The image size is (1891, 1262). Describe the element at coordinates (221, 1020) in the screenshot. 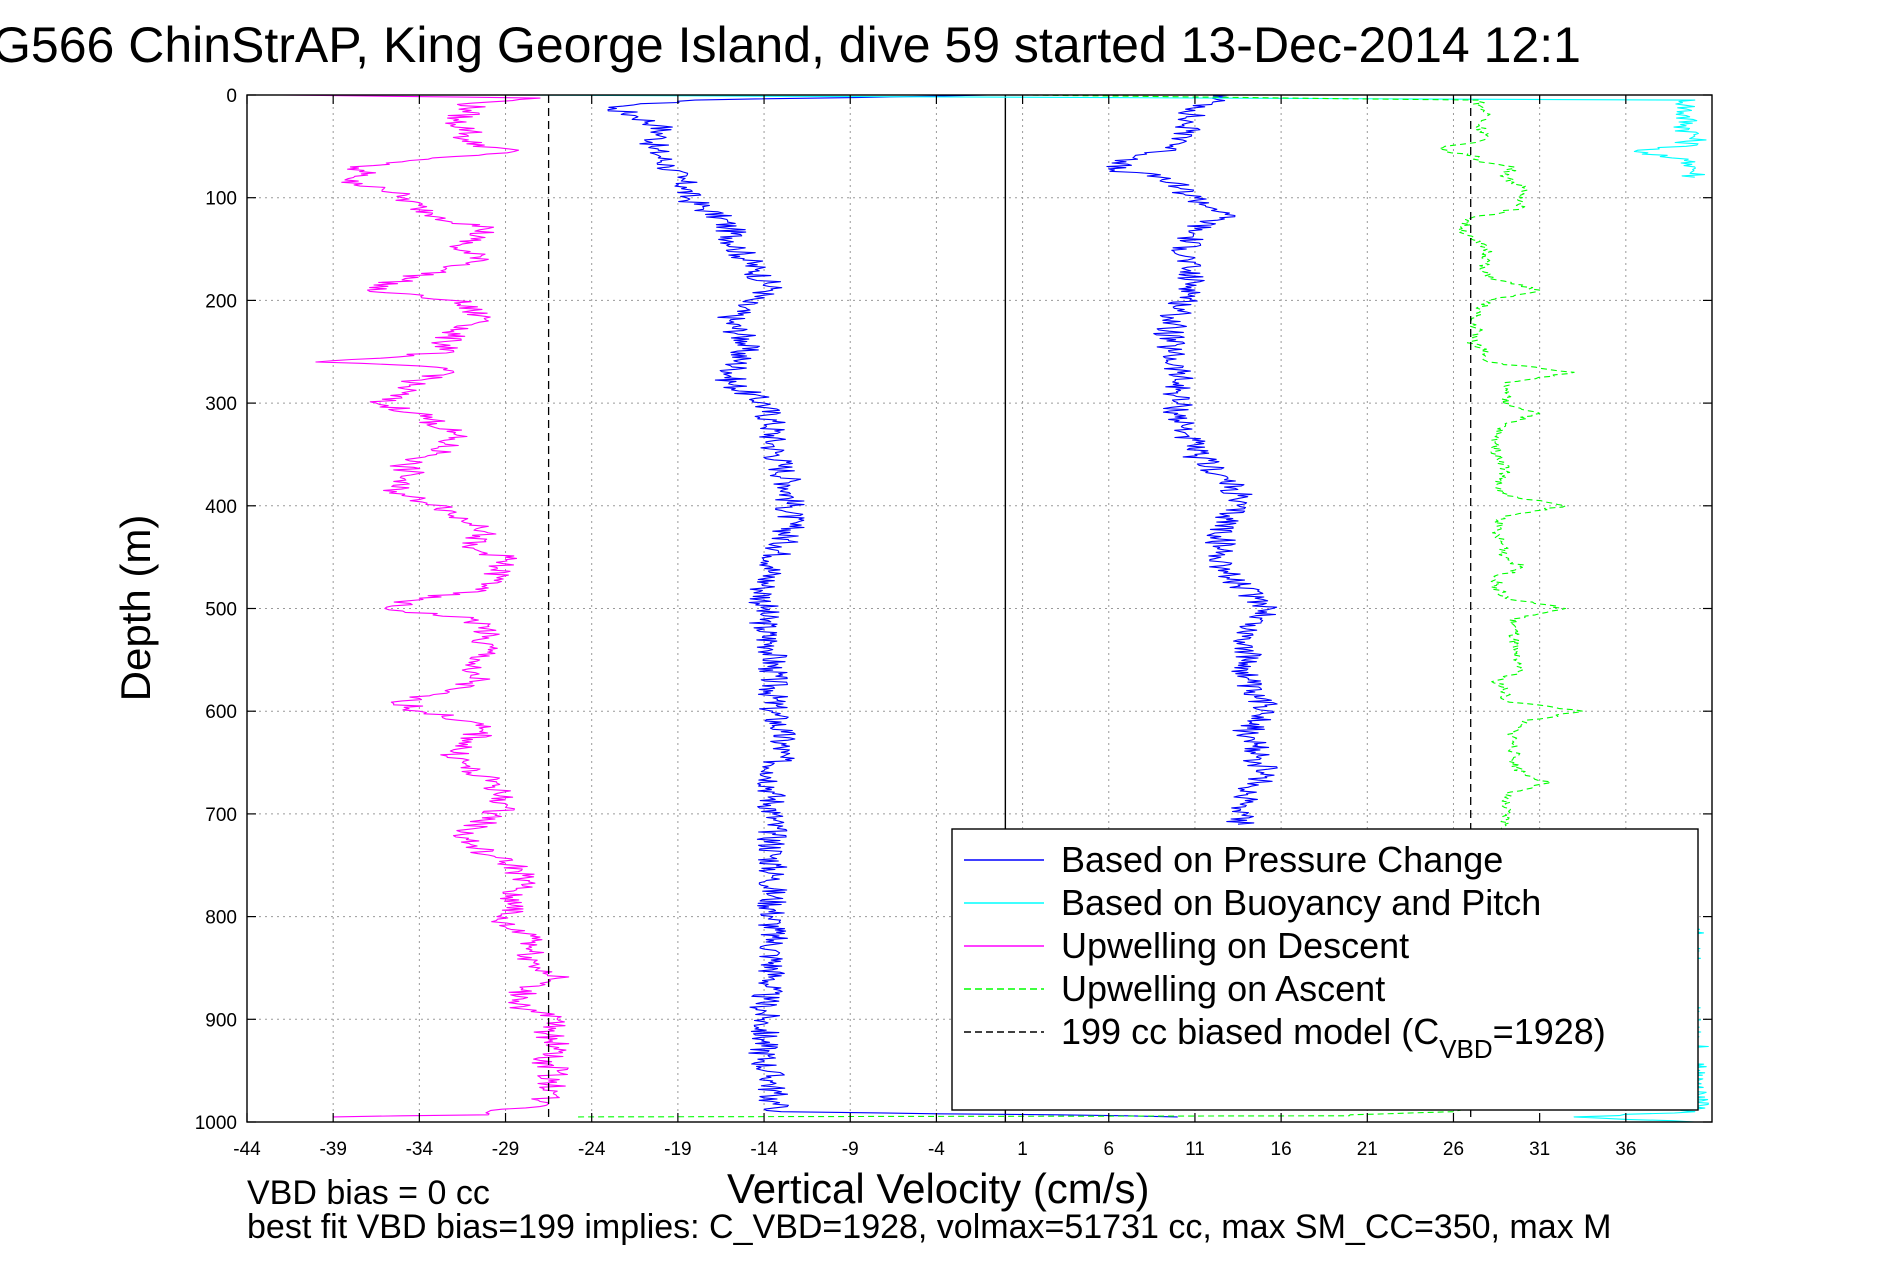

I see `y-tick-label: 900` at that location.